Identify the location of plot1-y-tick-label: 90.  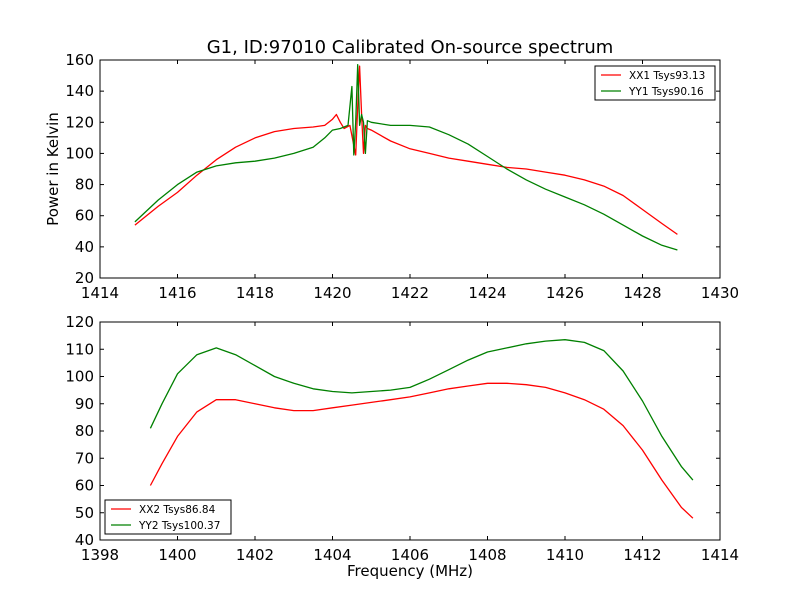
(84, 404).